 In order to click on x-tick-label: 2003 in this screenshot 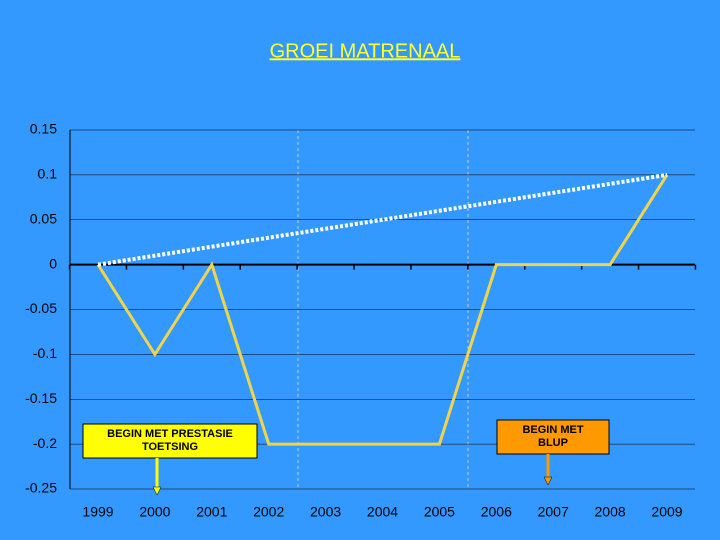, I will do `click(325, 512)`.